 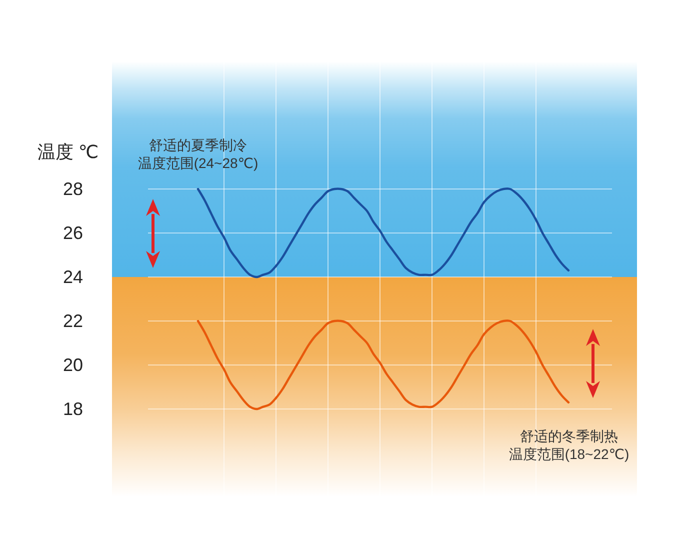 I want to click on y-tick-label: 22, so click(x=73, y=321).